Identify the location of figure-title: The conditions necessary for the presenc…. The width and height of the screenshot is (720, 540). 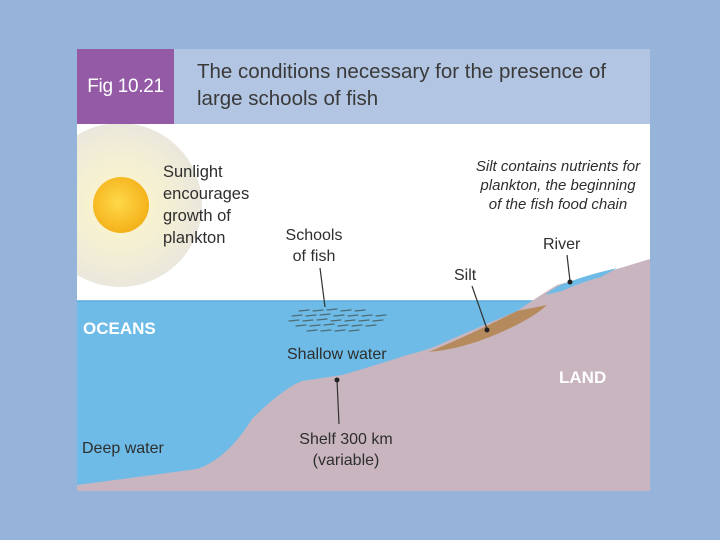
(402, 85).